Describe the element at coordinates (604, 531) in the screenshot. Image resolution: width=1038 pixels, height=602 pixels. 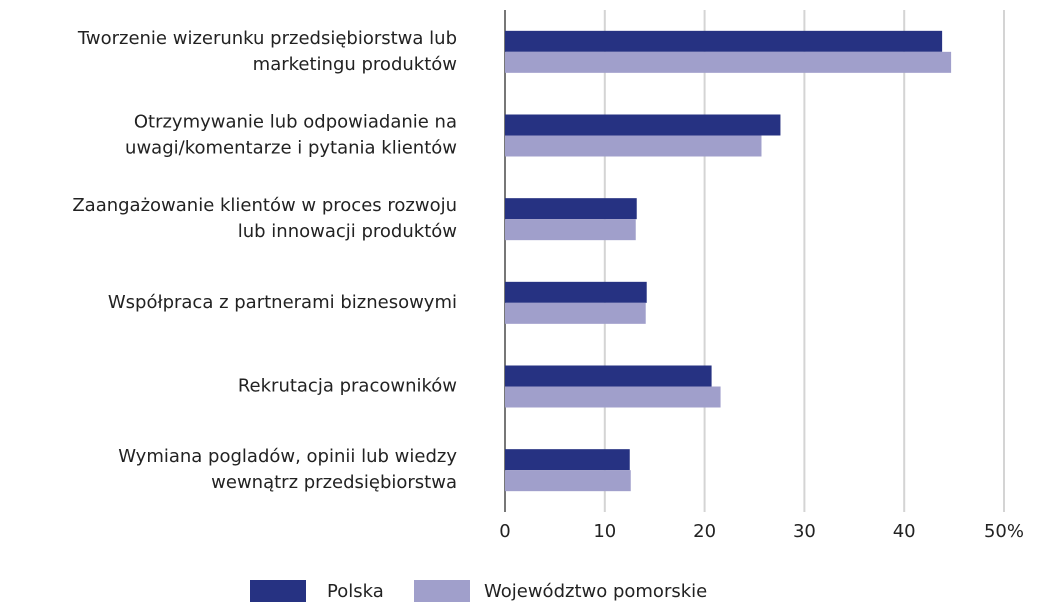
I see `x-tick-label: 10` at that location.